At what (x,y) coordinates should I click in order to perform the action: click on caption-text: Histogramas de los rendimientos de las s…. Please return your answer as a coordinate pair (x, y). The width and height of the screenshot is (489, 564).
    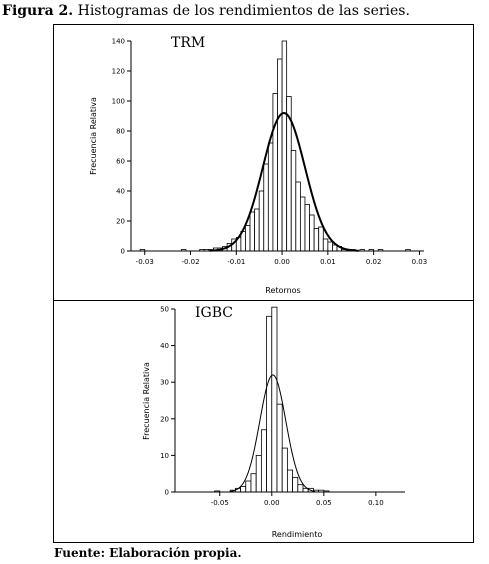
    Looking at the image, I should click on (241, 11).